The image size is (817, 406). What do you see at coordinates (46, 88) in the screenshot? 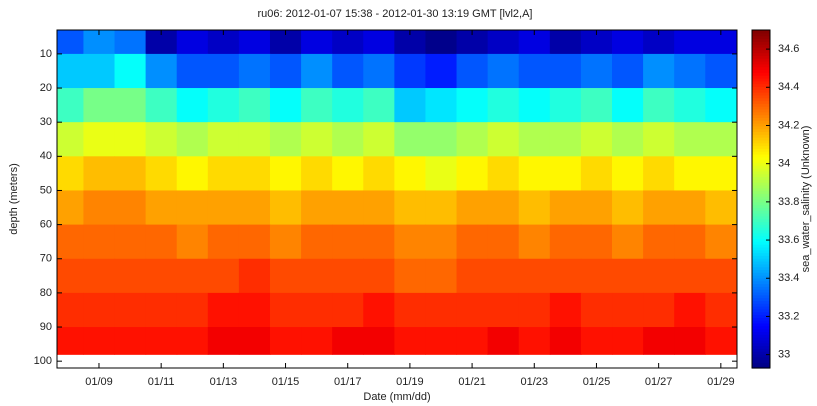
I see `y-tick-label: 20` at bounding box center [46, 88].